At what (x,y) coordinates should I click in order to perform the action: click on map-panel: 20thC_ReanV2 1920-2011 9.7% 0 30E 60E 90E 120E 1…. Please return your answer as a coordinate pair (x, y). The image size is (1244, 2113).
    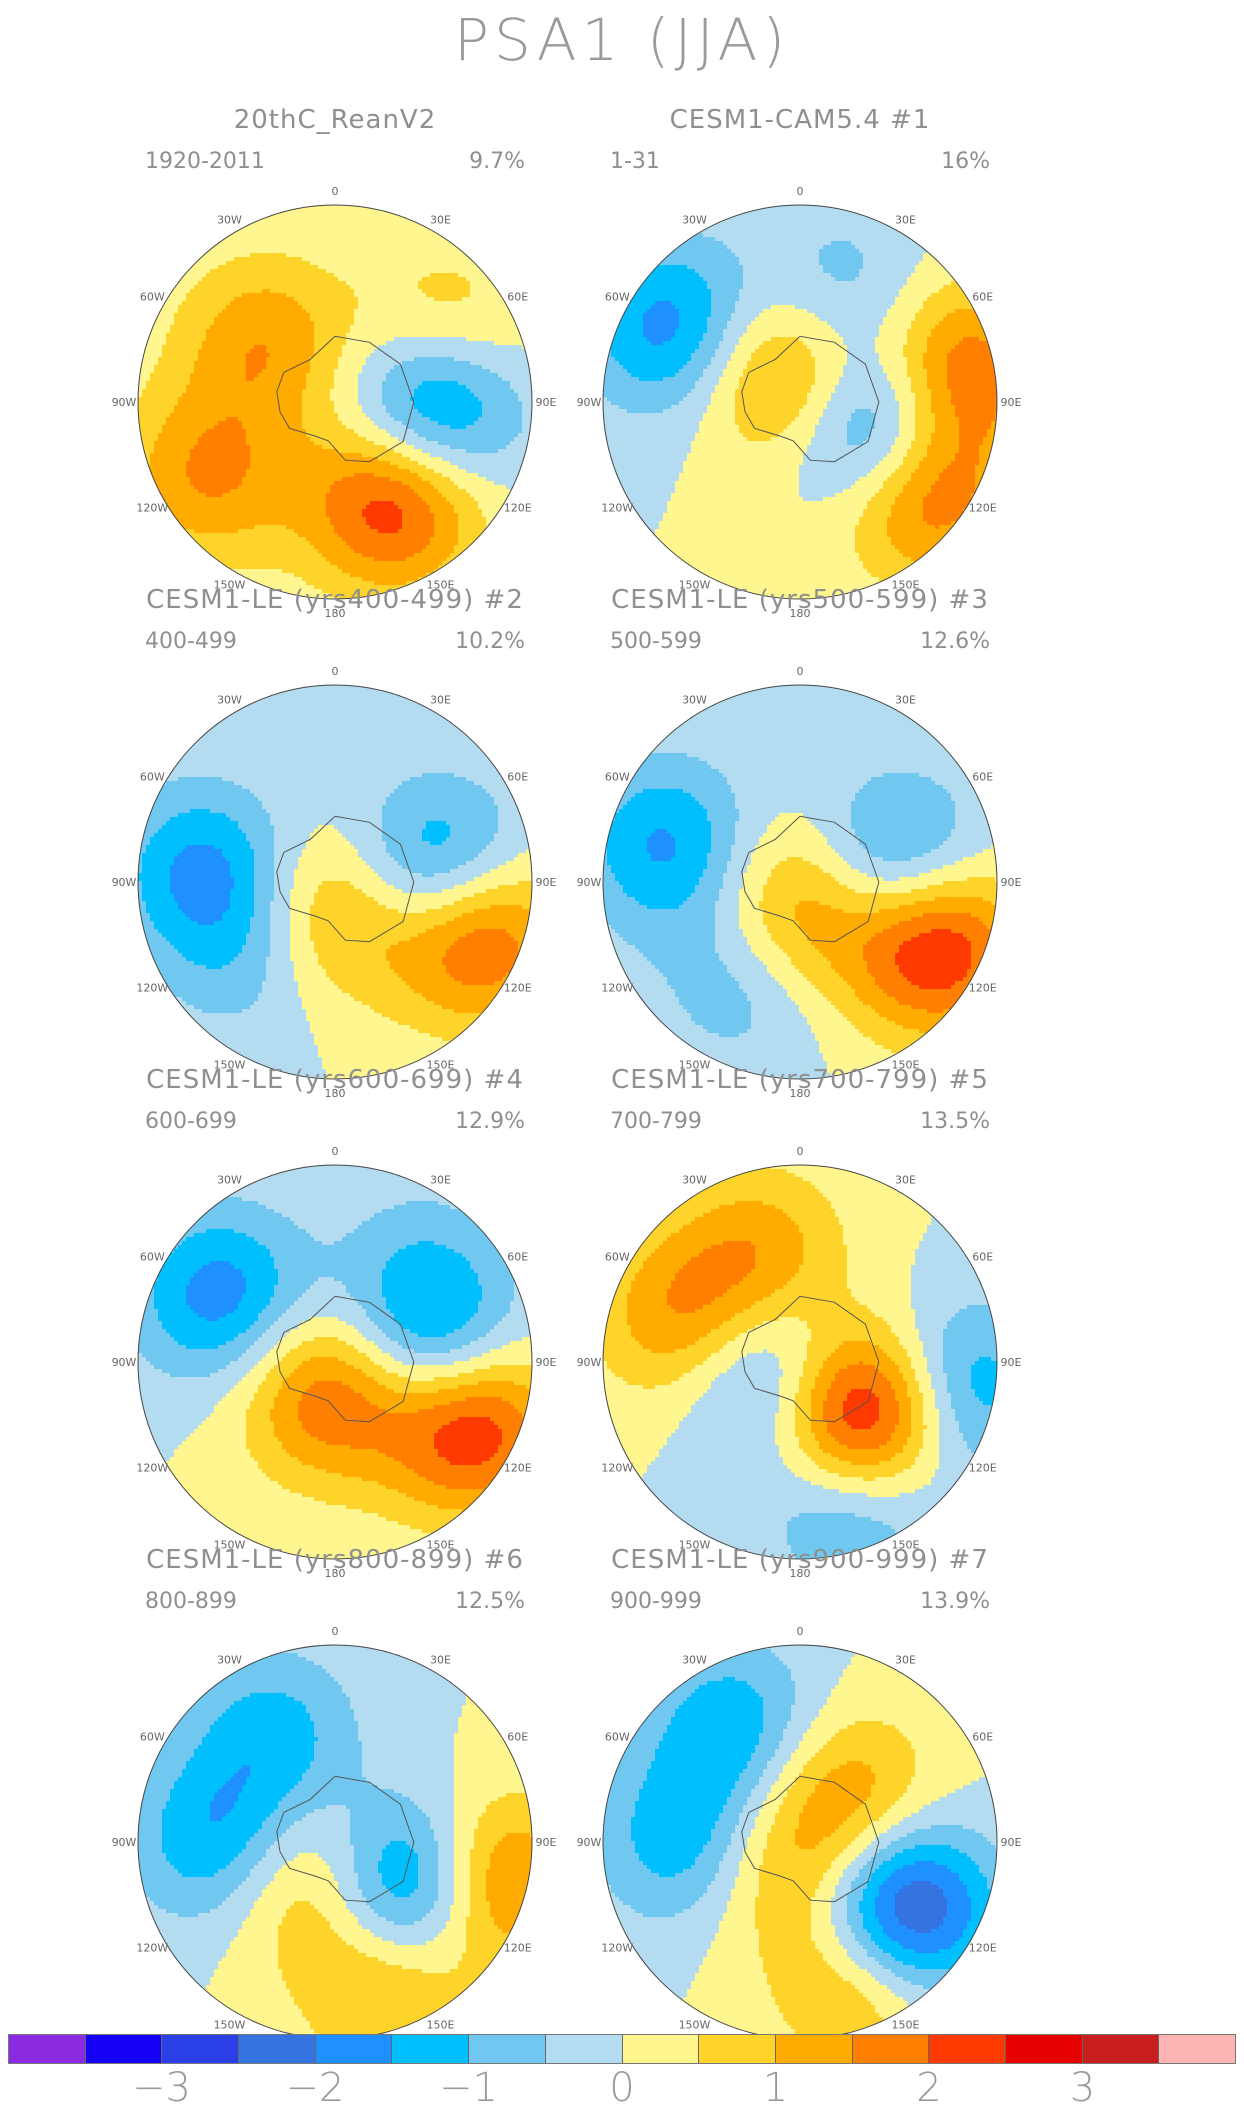
    Looking at the image, I should click on (335, 347).